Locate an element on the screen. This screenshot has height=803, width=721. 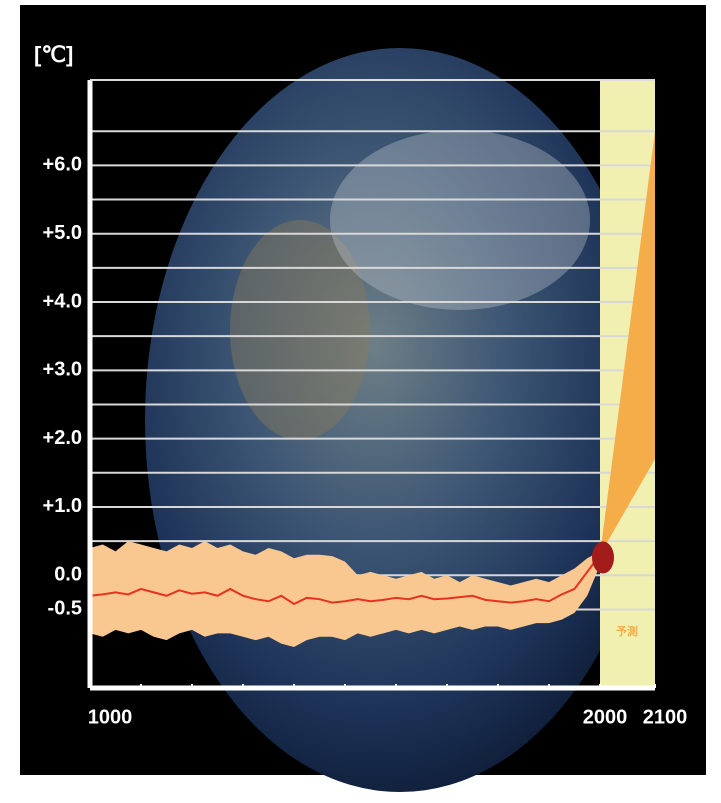
marker is located at coordinates (603, 557).